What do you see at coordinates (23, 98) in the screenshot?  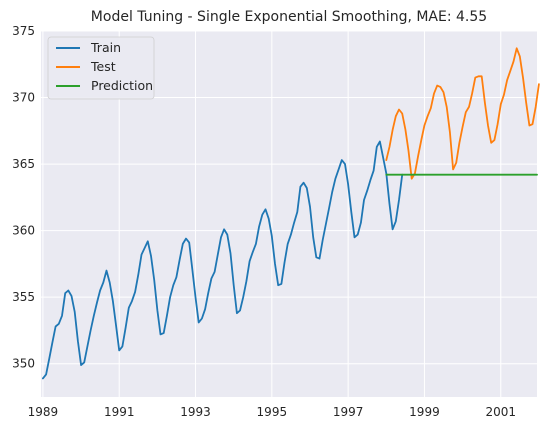 I see `y-tick-label: 370` at bounding box center [23, 98].